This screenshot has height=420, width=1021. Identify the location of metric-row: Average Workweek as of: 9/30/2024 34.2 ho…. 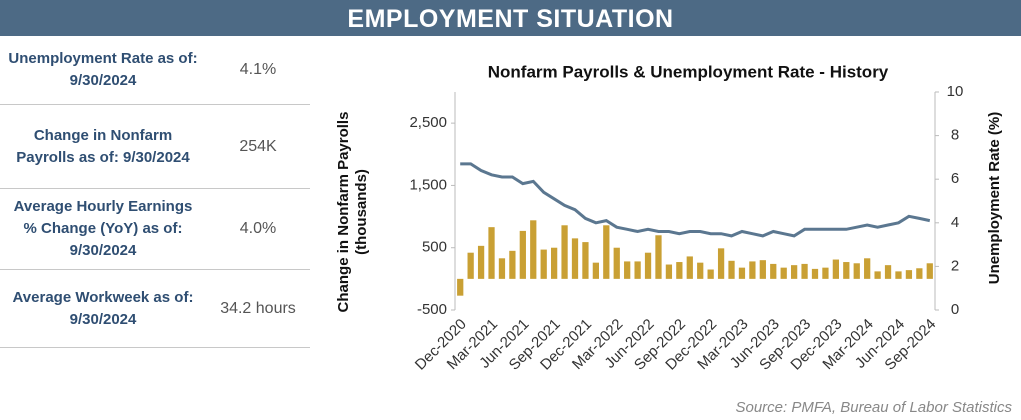
(155, 309).